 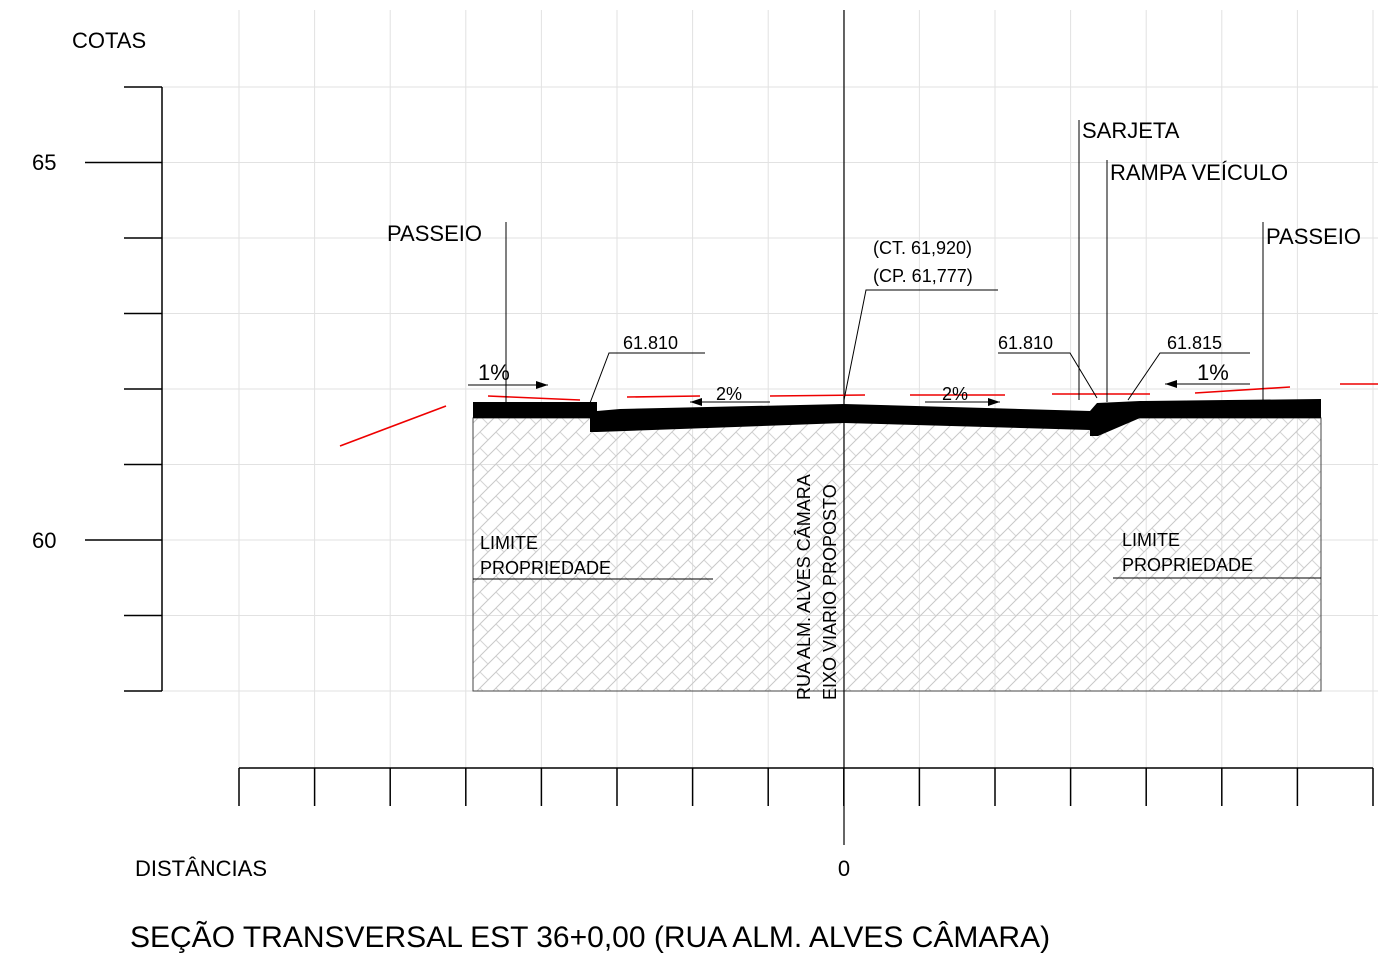 I want to click on axis-label: EIXO VIARIO PROPOSTO, so click(x=830, y=592).